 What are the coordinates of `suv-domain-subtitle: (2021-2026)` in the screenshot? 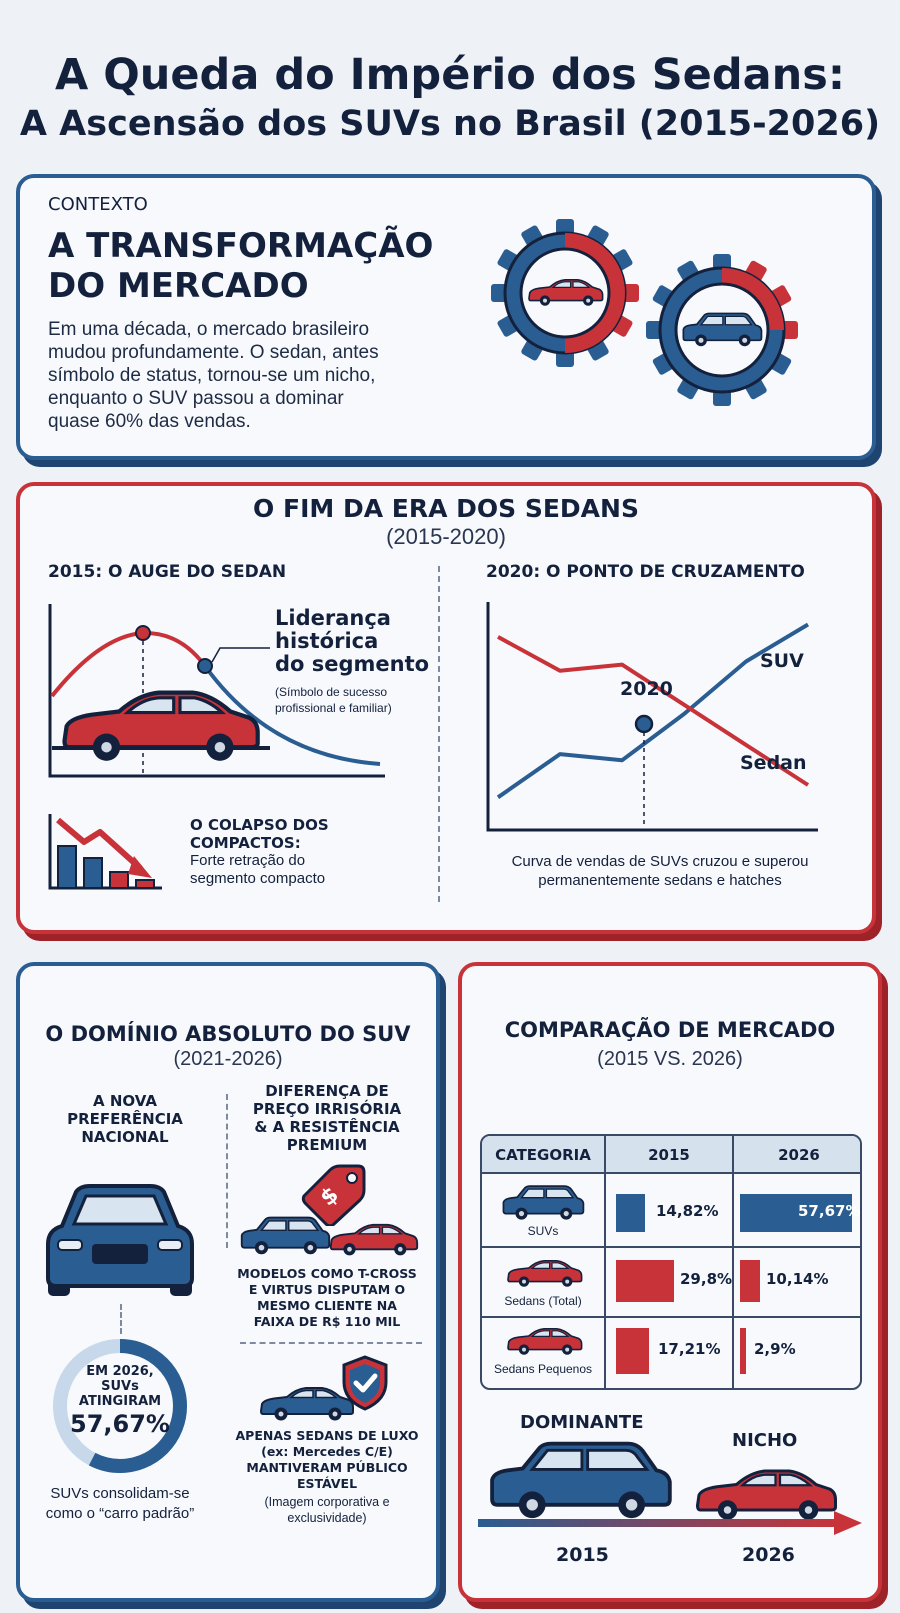 It's located at (228, 1059).